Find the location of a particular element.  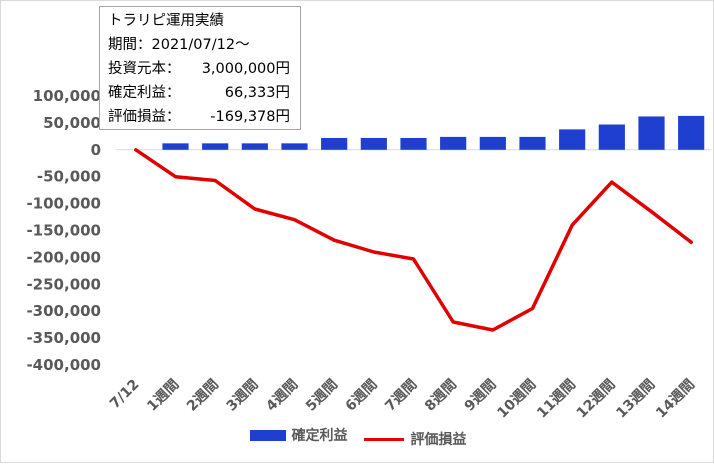

chart-legend: 確定利益 評価損益 is located at coordinates (357, 436).